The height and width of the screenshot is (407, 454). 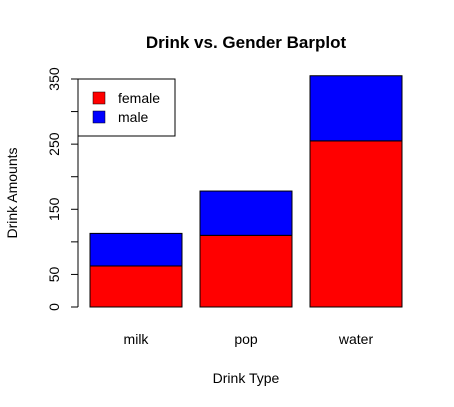 I want to click on bar-pop-male, so click(x=246, y=213).